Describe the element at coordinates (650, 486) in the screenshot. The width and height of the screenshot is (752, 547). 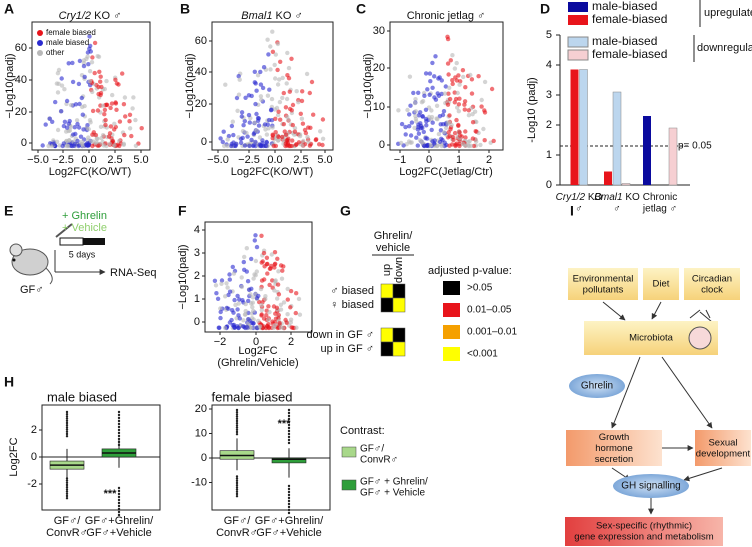
I see `signal-label: GH signalling` at that location.